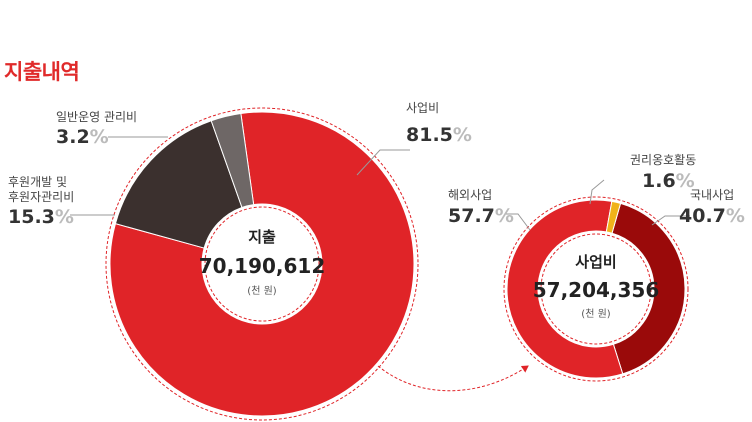 Image resolution: width=752 pixels, height=422 pixels. I want to click on chart-annotations, so click(453, 378).